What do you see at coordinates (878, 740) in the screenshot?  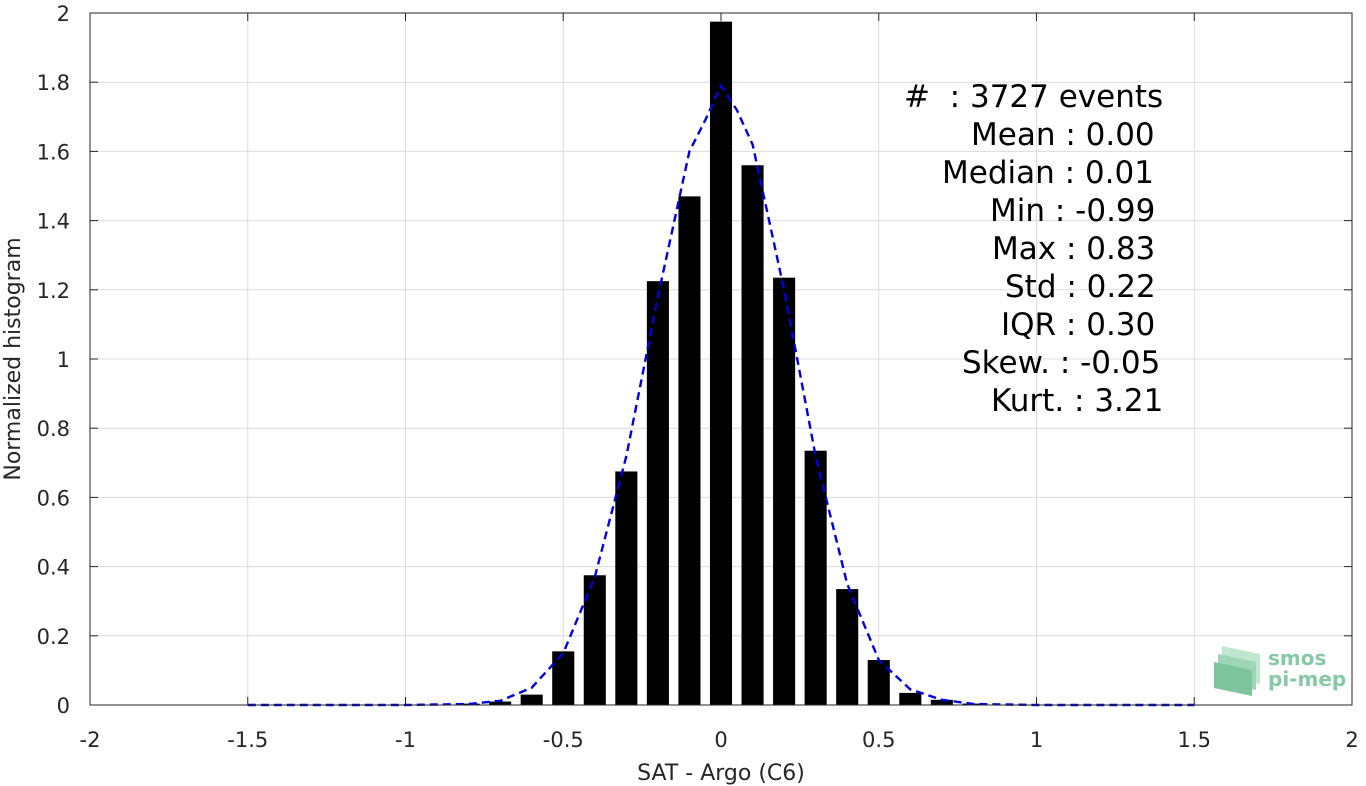 I see `x-tick-label: 0.5` at bounding box center [878, 740].